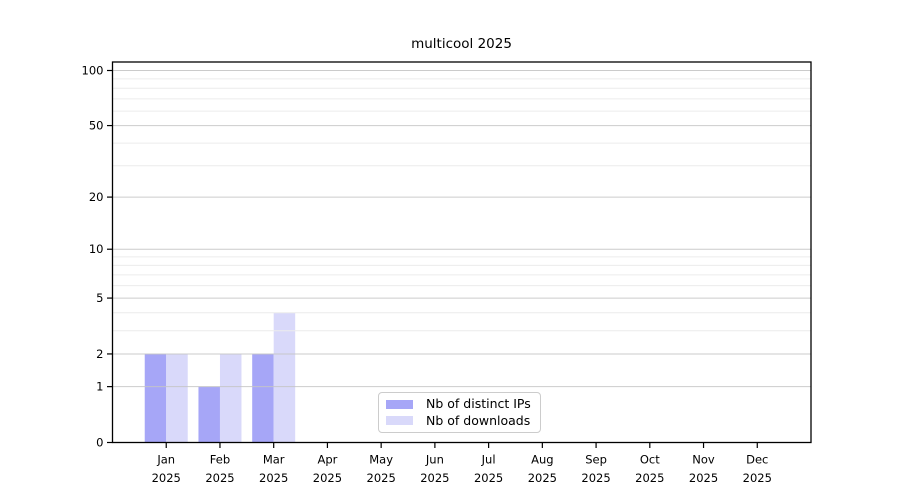 This screenshot has height=500, width=900. What do you see at coordinates (99, 298) in the screenshot?
I see `y-tick-label: 5` at bounding box center [99, 298].